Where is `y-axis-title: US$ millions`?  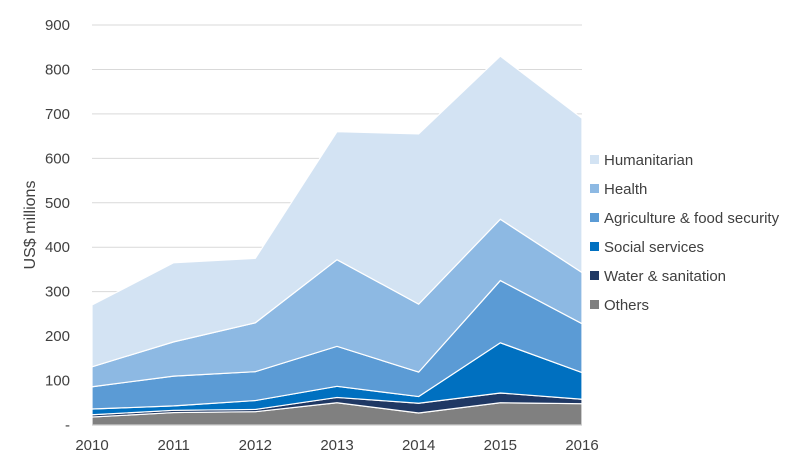 y-axis-title: US$ millions is located at coordinates (30, 225).